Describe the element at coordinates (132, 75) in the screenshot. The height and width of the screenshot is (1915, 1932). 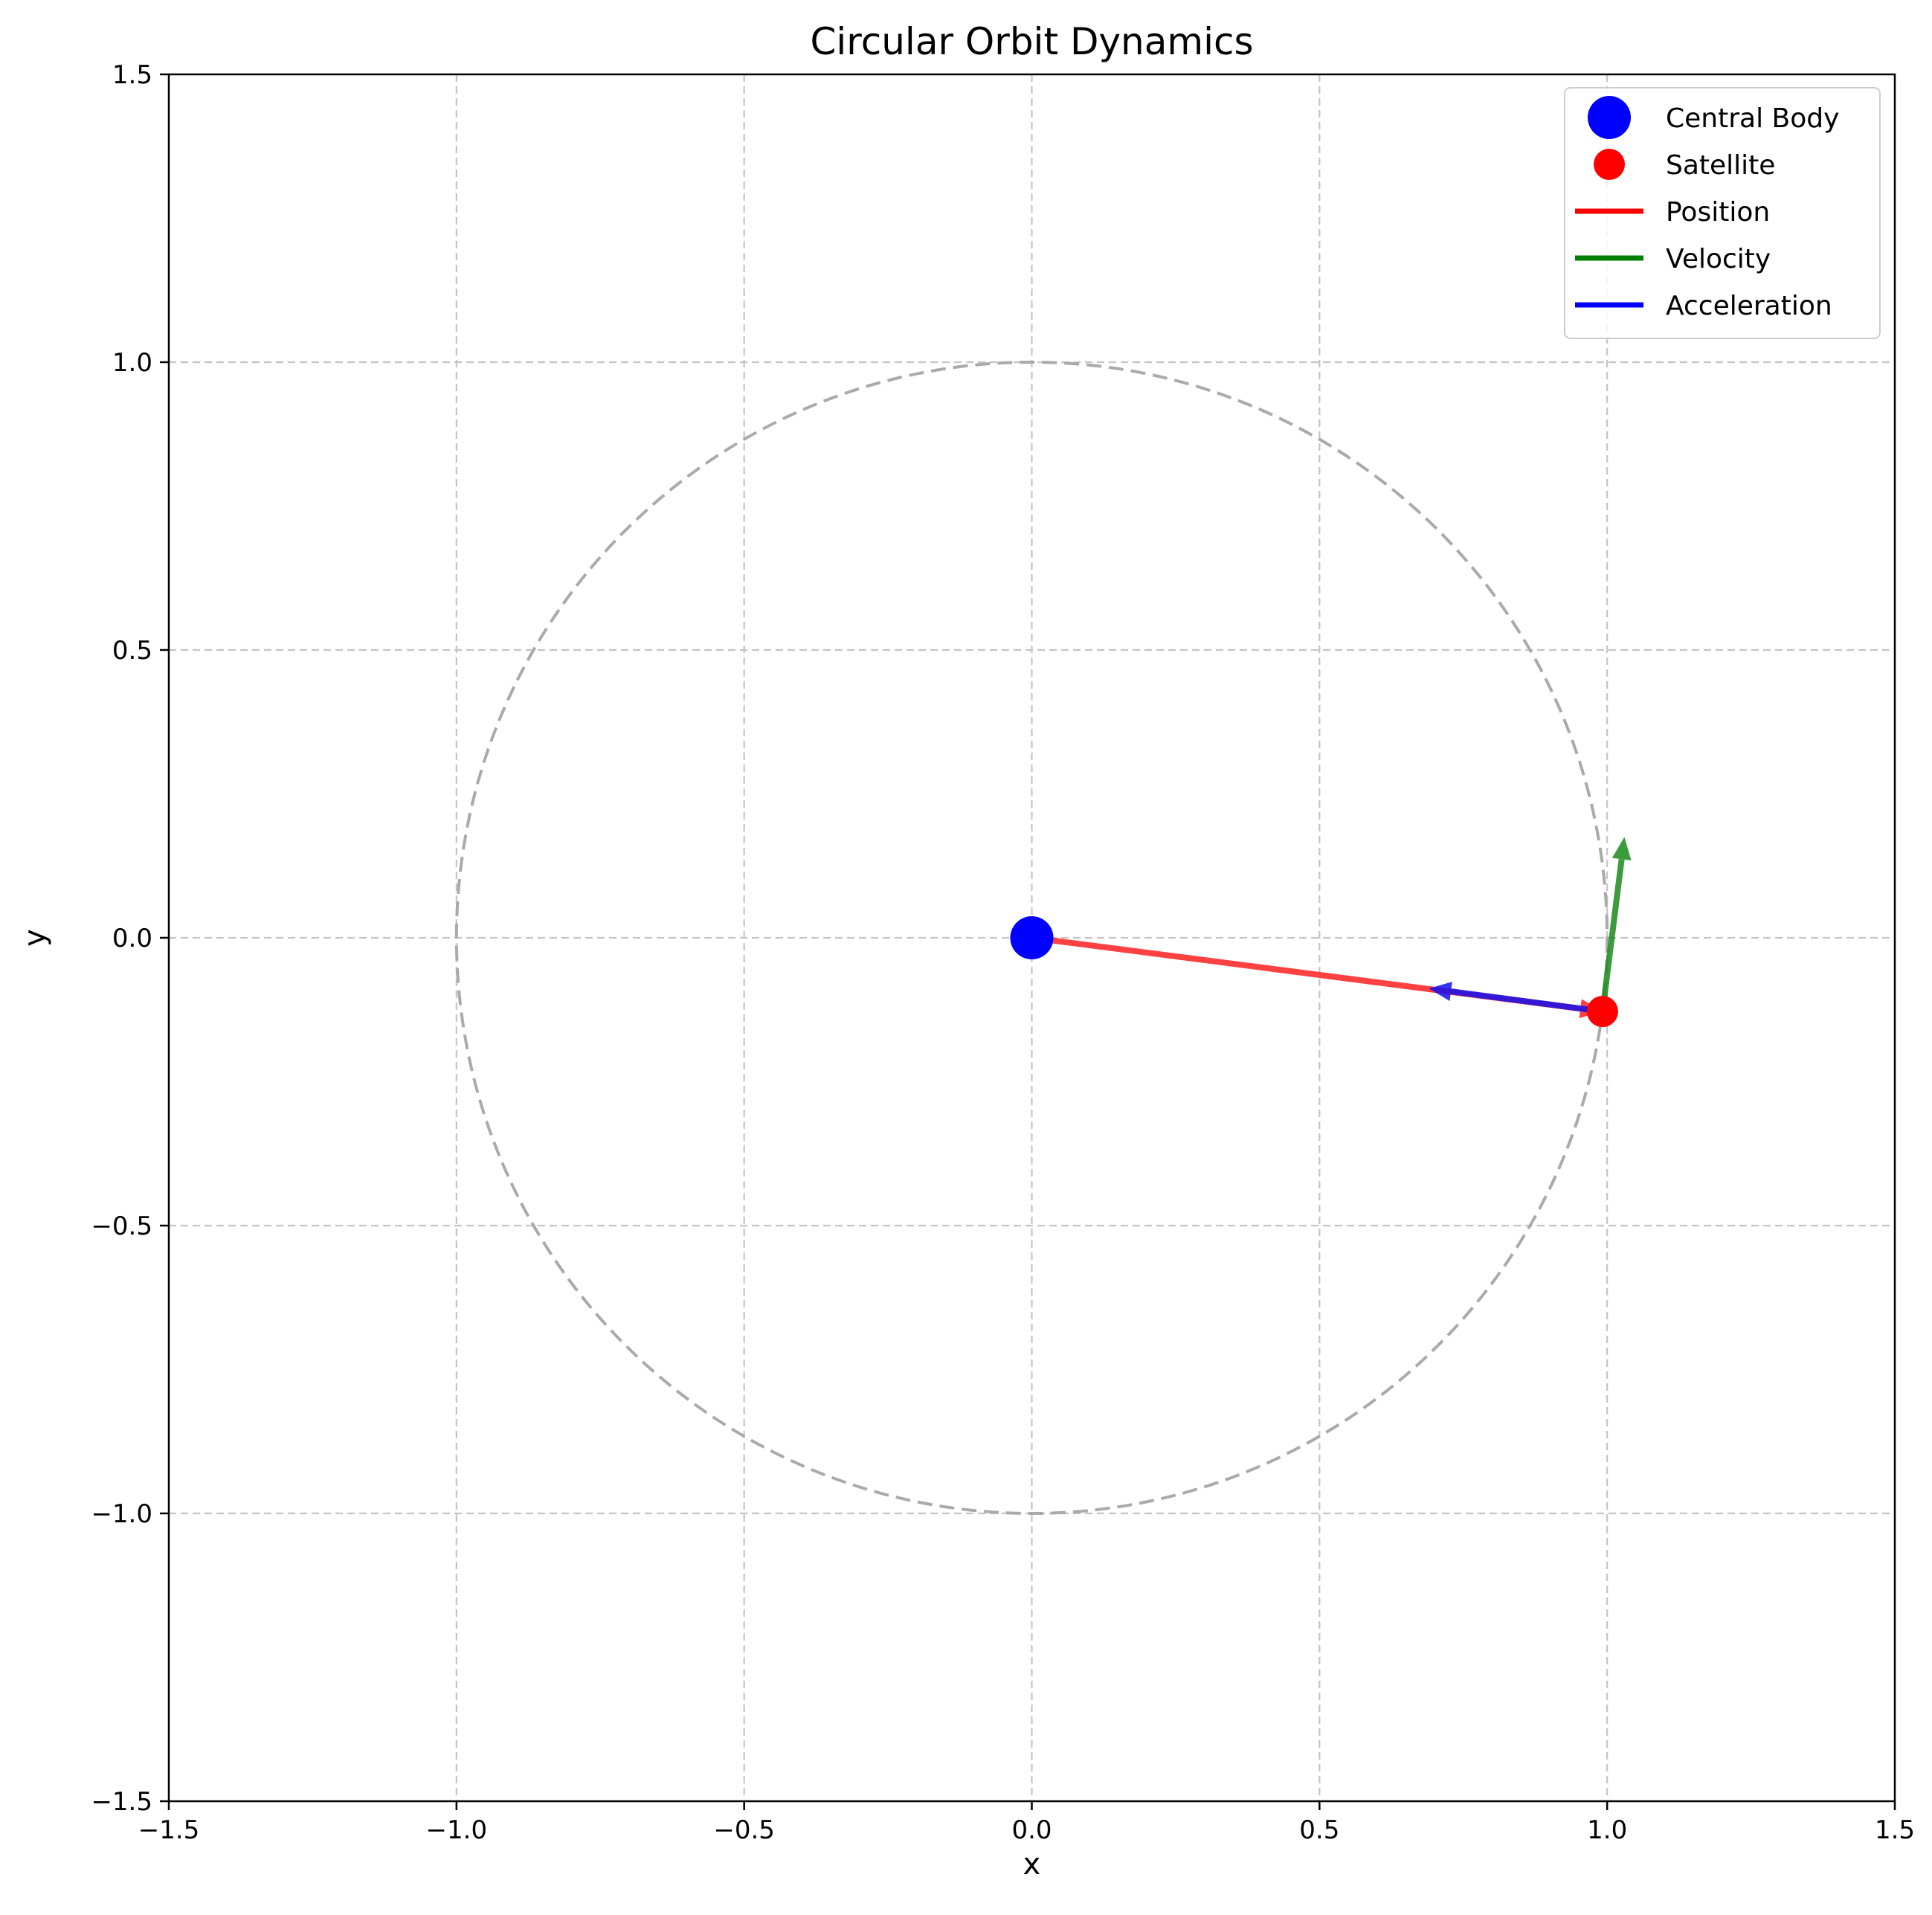
I see `y-tick-label: 1.5` at that location.